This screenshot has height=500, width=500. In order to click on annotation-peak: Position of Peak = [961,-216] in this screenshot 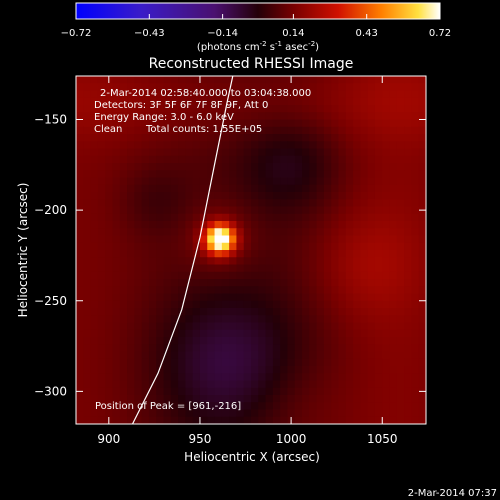, I will do `click(168, 406)`.